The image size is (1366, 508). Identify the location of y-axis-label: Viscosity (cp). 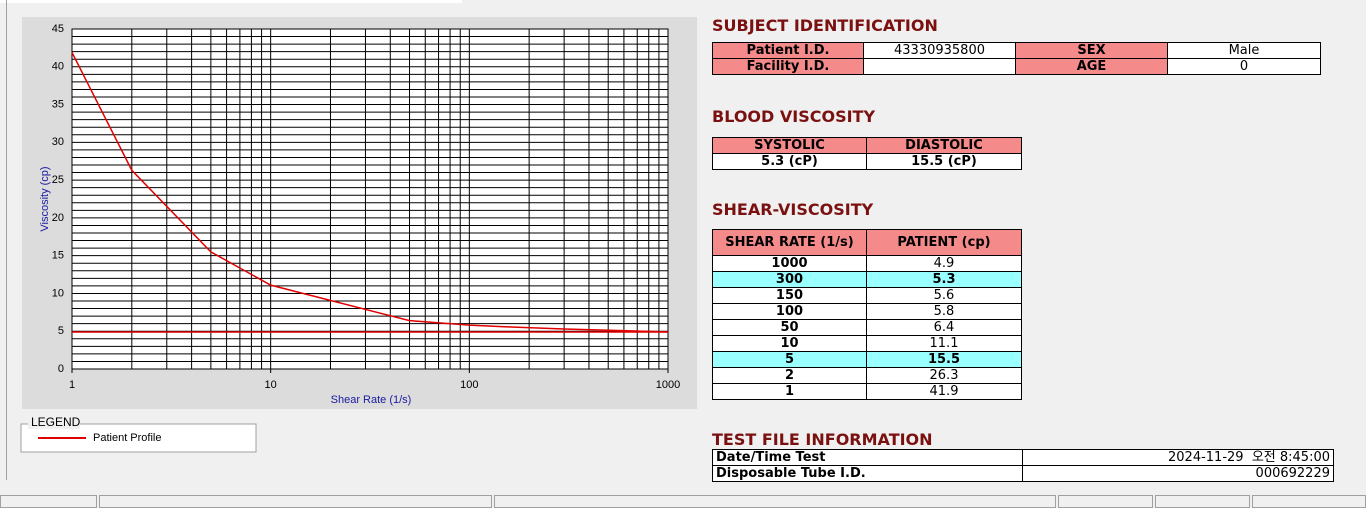
(45, 198).